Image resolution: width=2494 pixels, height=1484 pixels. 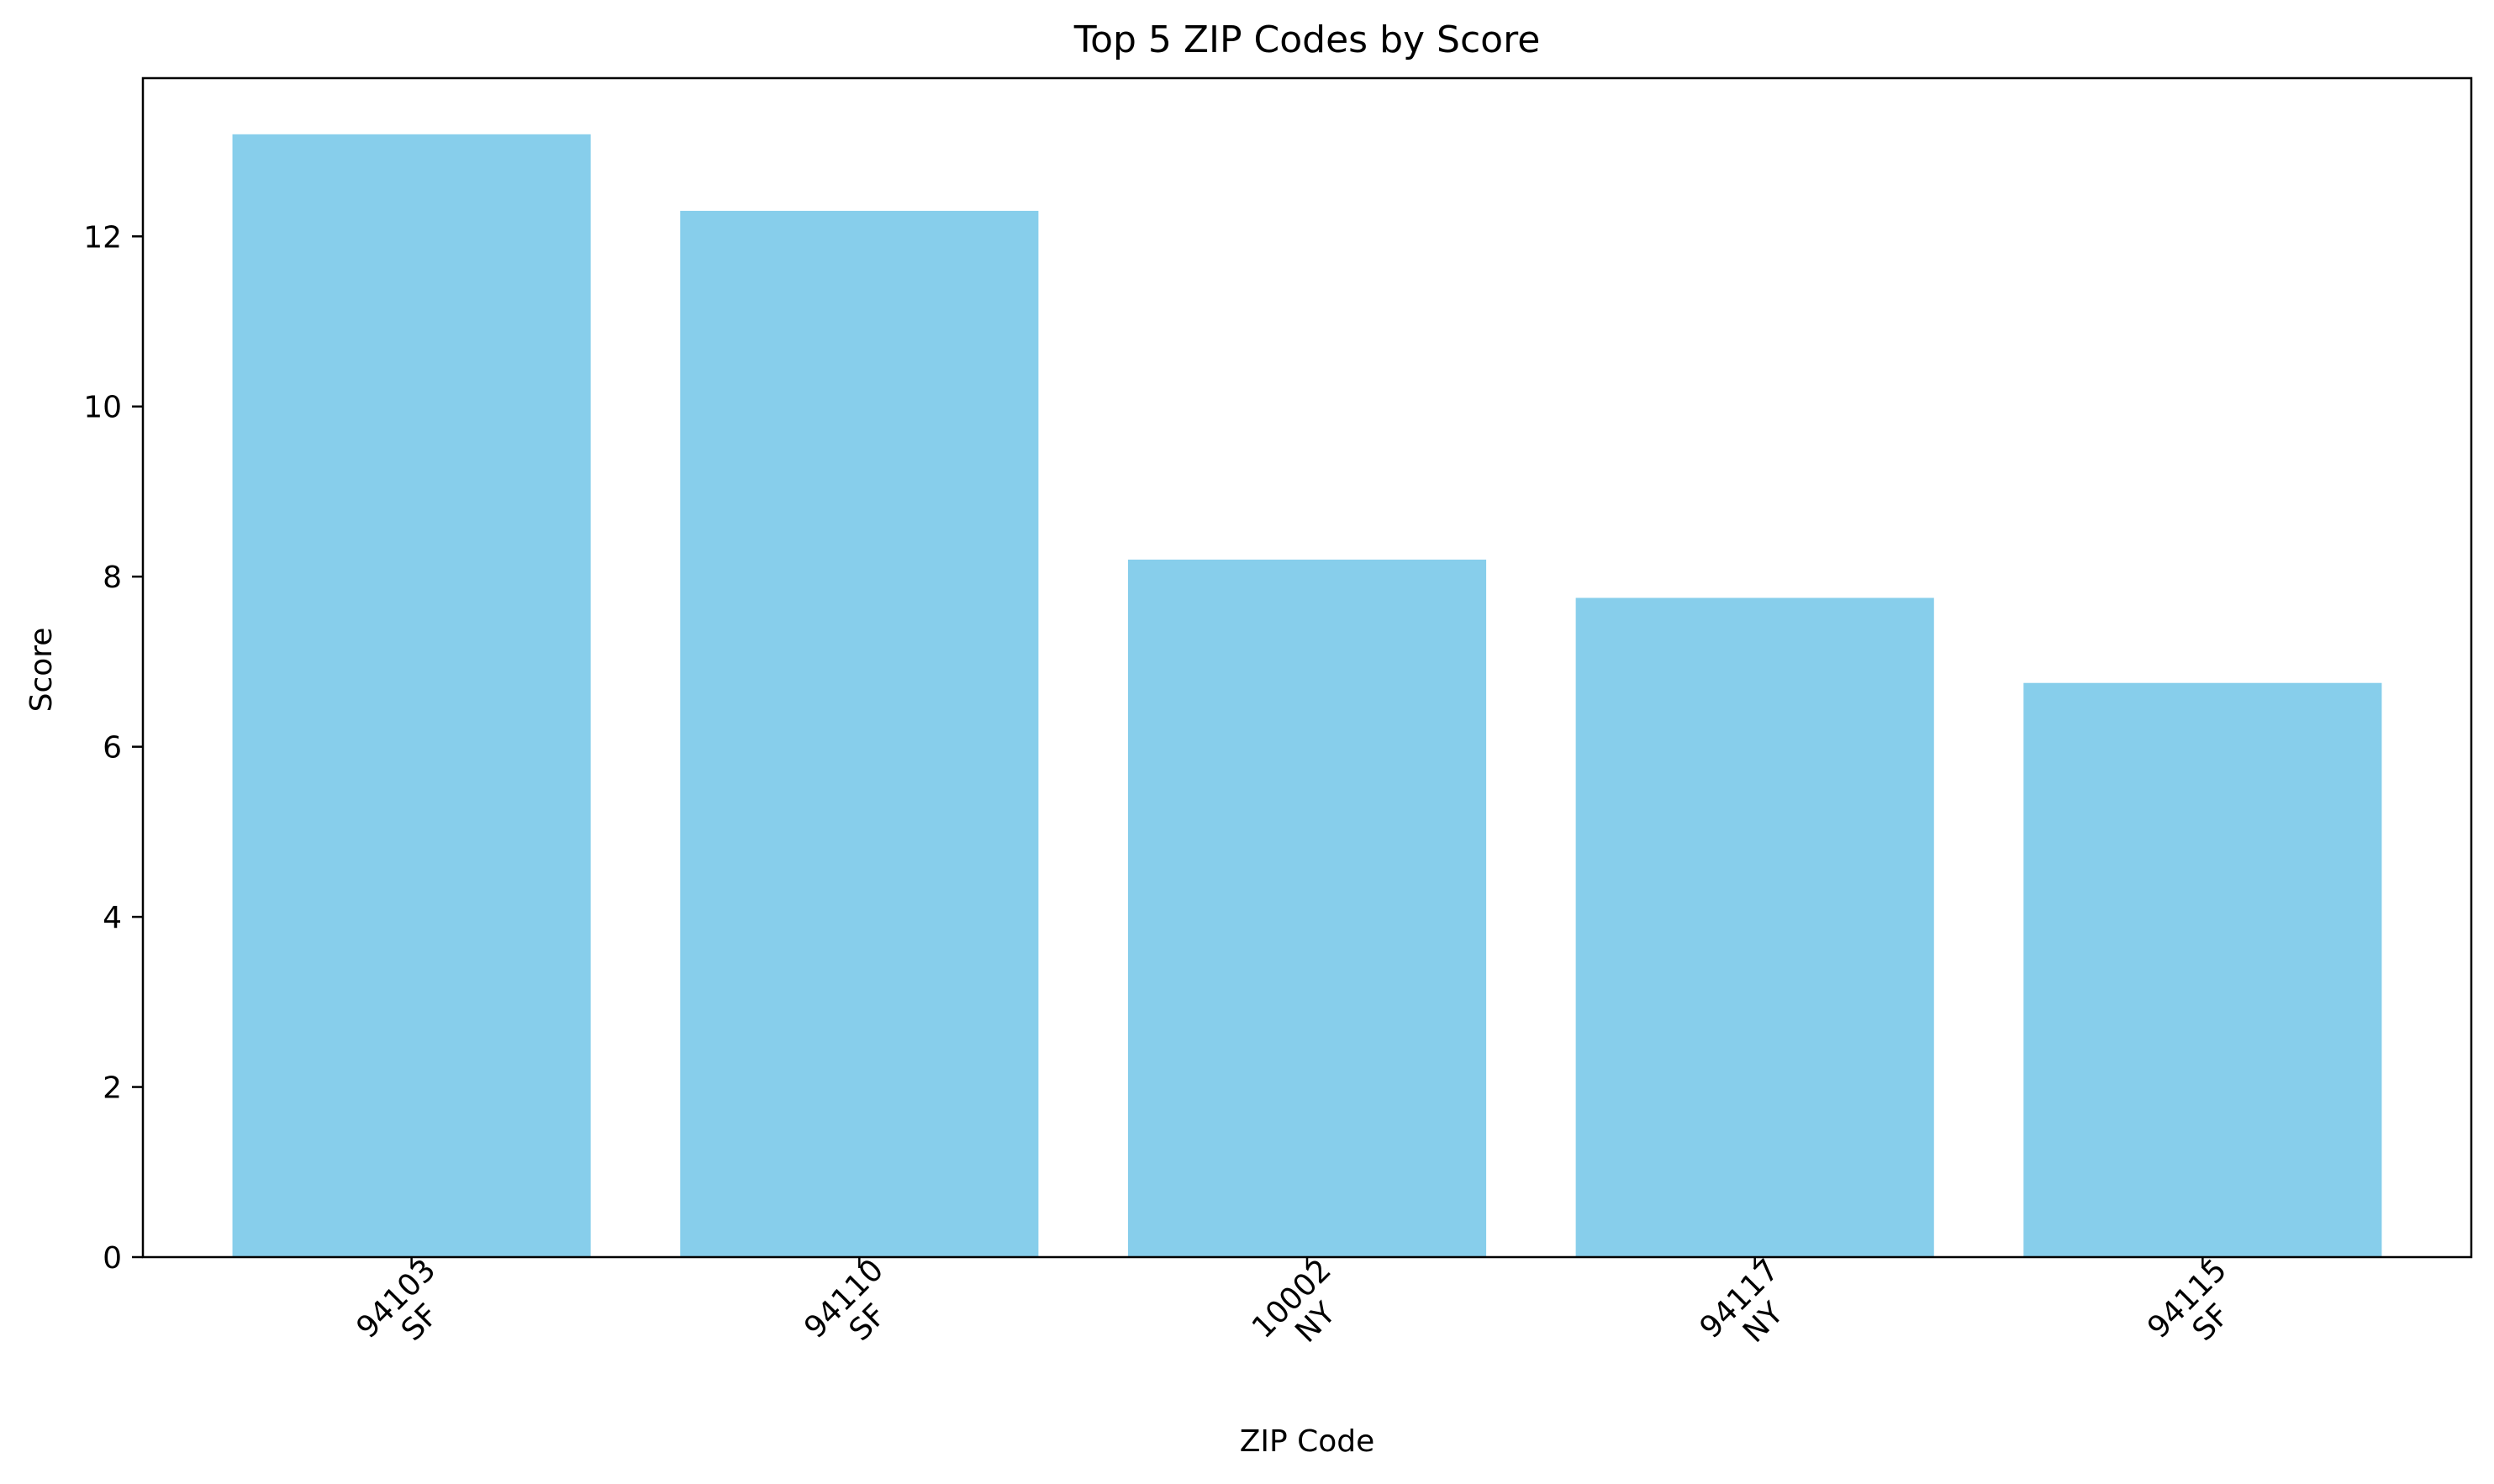 What do you see at coordinates (112, 1258) in the screenshot?
I see `y-tick-label: 0` at bounding box center [112, 1258].